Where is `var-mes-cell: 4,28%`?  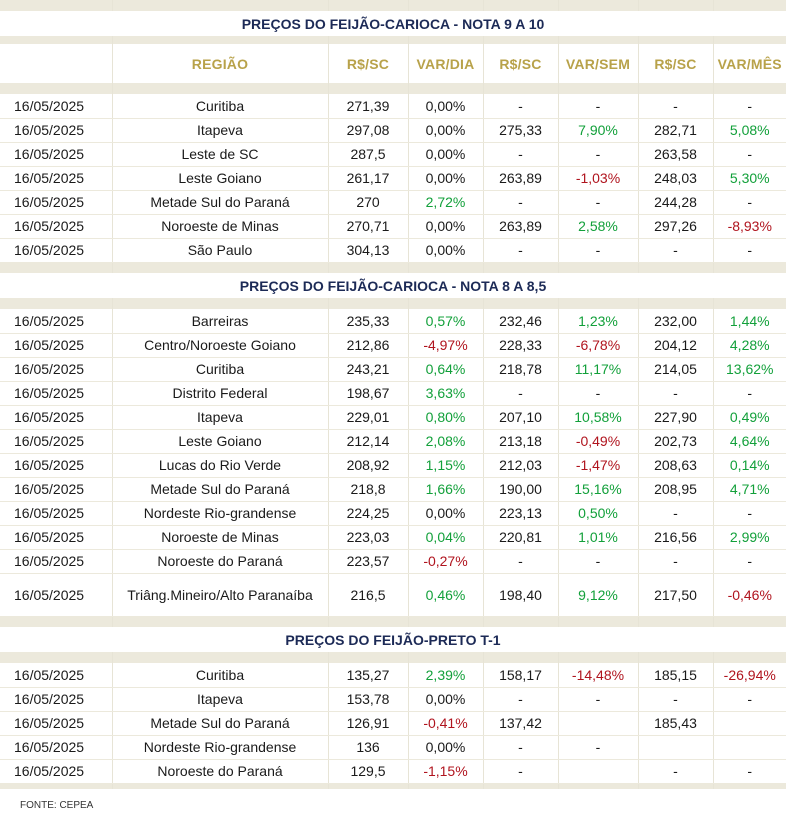 var-mes-cell: 4,28% is located at coordinates (749, 345).